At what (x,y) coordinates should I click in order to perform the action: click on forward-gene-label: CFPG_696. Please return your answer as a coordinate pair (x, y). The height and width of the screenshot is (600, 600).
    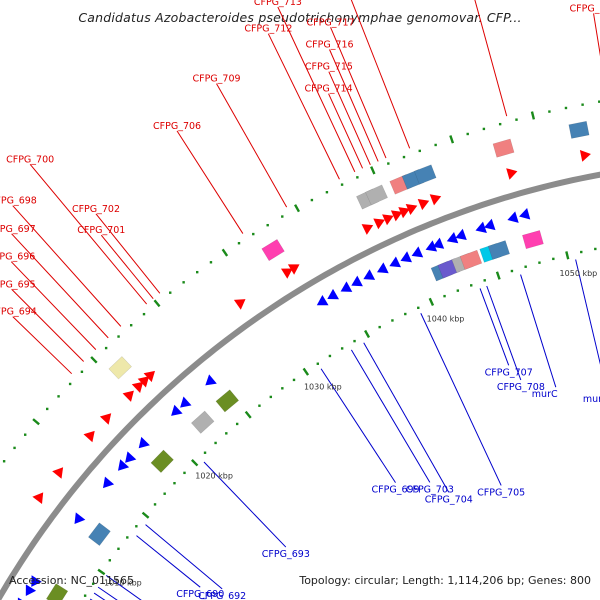
    Looking at the image, I should click on (17, 257).